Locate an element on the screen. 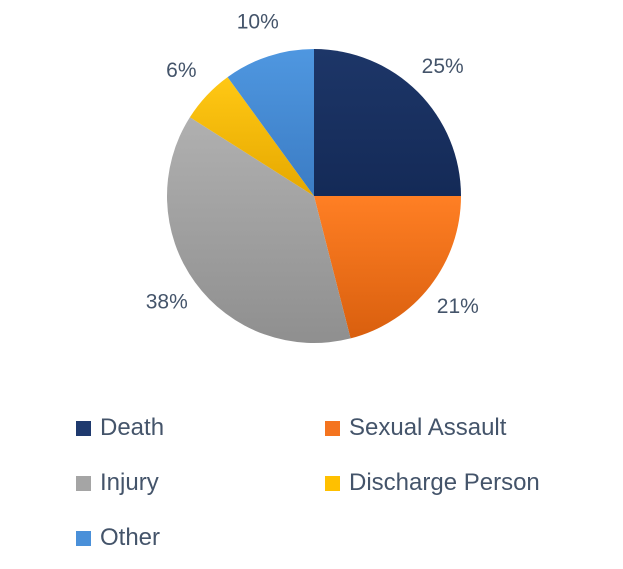 This screenshot has width=623, height=569. legend-swatch-death is located at coordinates (83, 428).